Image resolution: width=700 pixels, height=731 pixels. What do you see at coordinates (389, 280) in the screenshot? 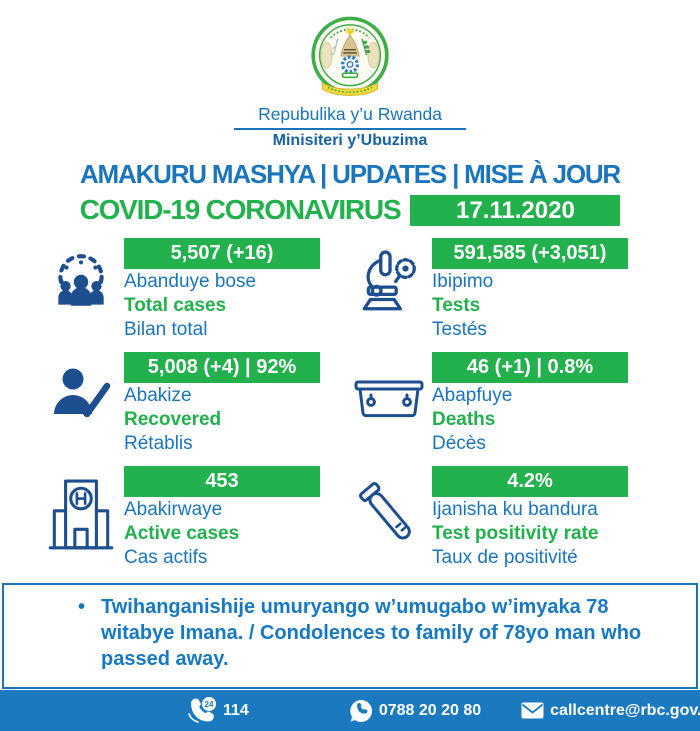
I see `microscope-icon` at bounding box center [389, 280].